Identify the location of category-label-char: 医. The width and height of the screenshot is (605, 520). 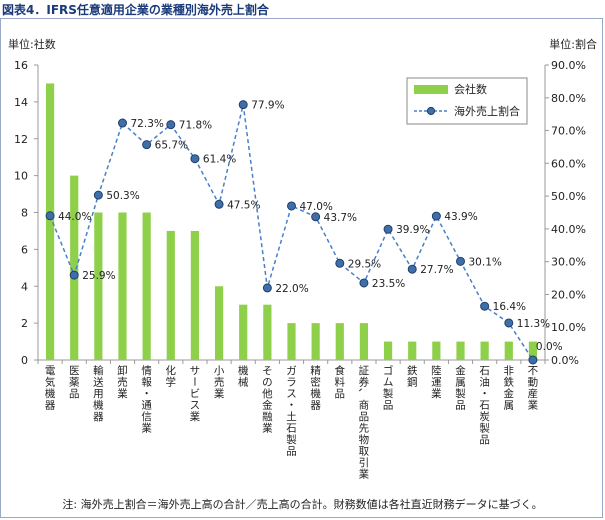
(74, 371).